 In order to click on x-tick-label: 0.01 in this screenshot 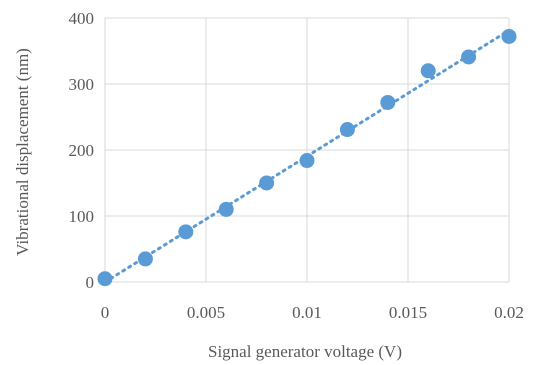, I will do `click(307, 312)`.